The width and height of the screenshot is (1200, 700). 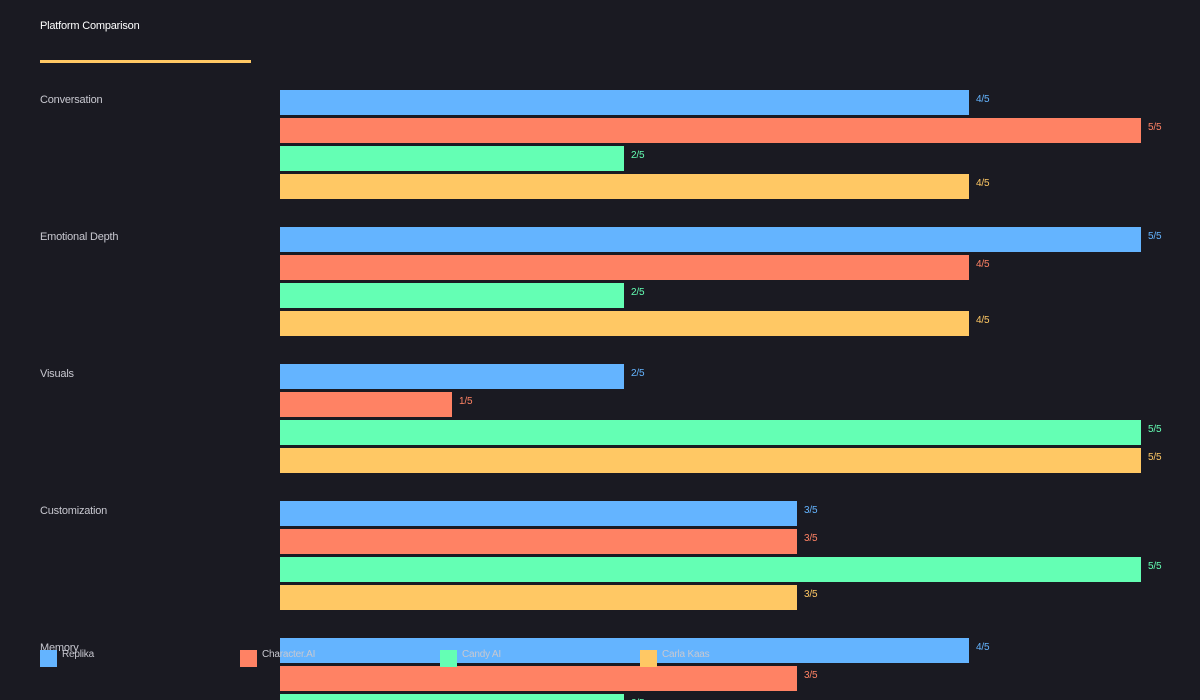 I want to click on legend-label: Character.AI, so click(x=289, y=654).